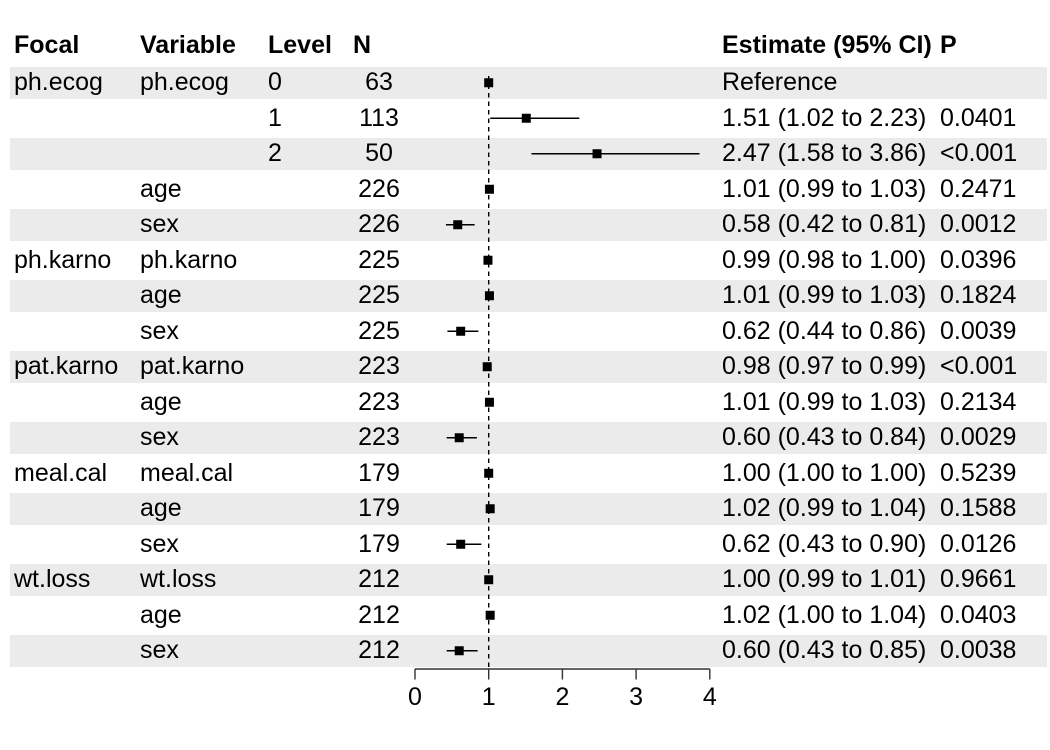 This screenshot has height=750, width=1050. Describe the element at coordinates (978, 330) in the screenshot. I see `cell-p: 0.0039` at that location.